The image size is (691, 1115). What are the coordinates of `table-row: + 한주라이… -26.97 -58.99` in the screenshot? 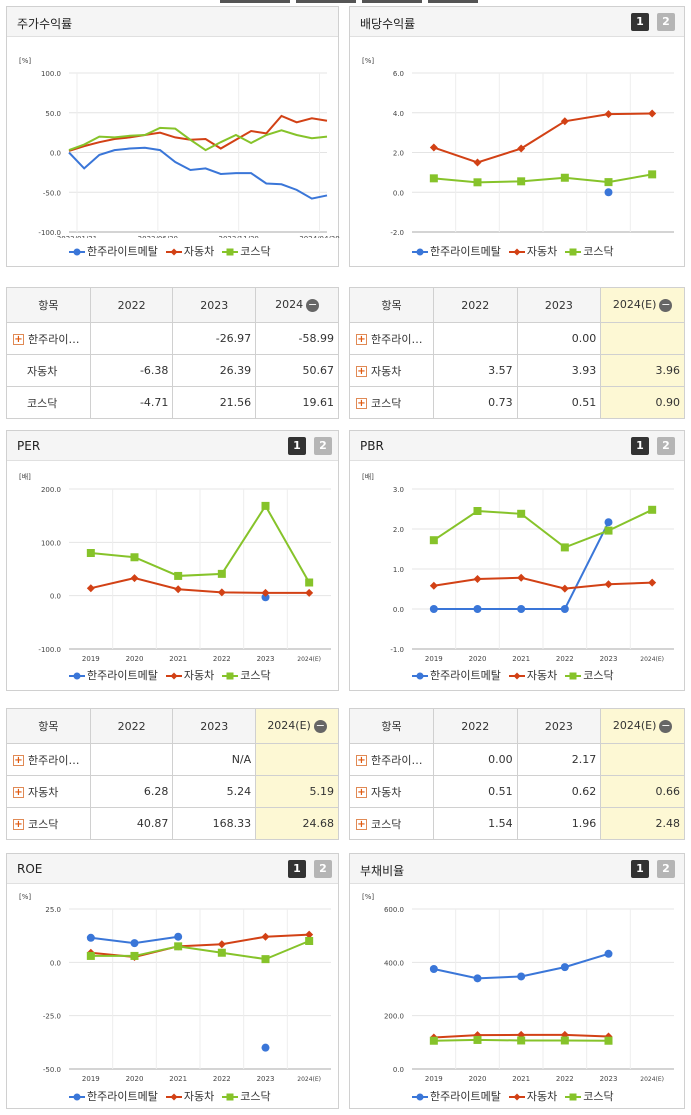 It's located at (172, 338).